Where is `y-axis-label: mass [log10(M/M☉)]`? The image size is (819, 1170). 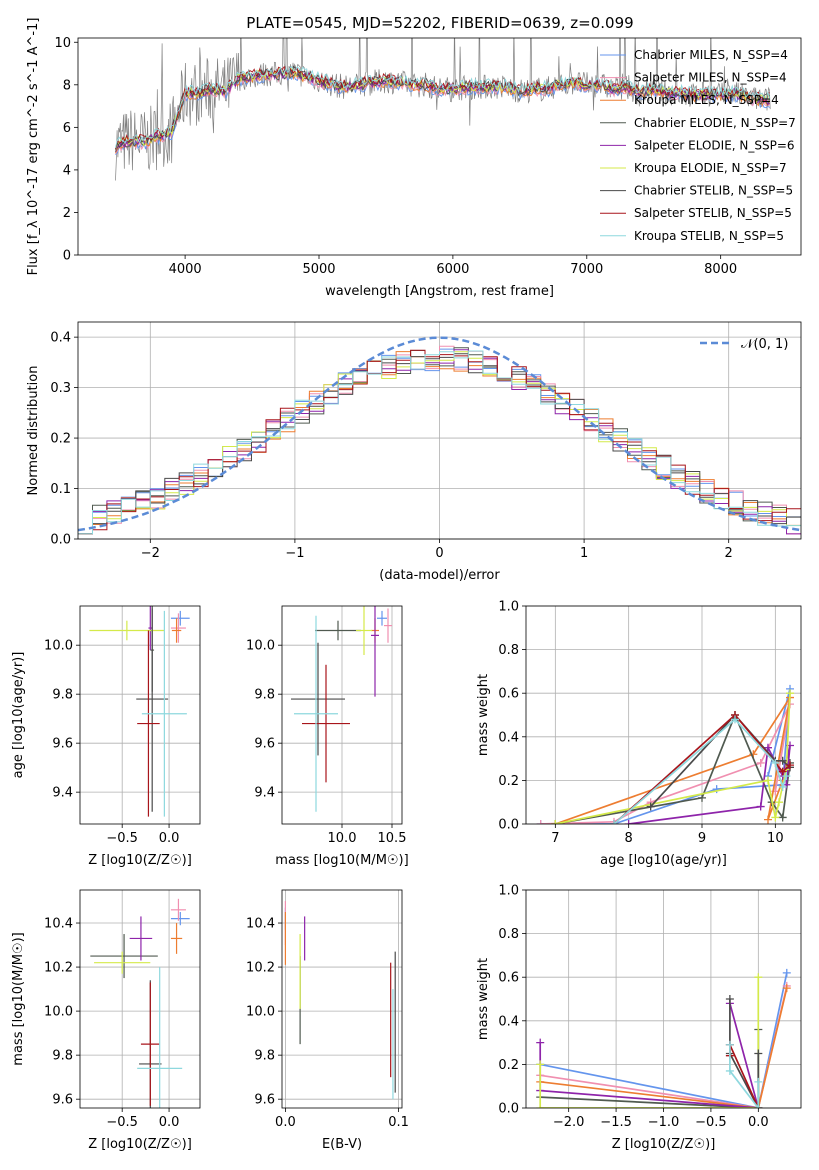
y-axis-label: mass [log10(M/M☉)] is located at coordinates (18, 998).